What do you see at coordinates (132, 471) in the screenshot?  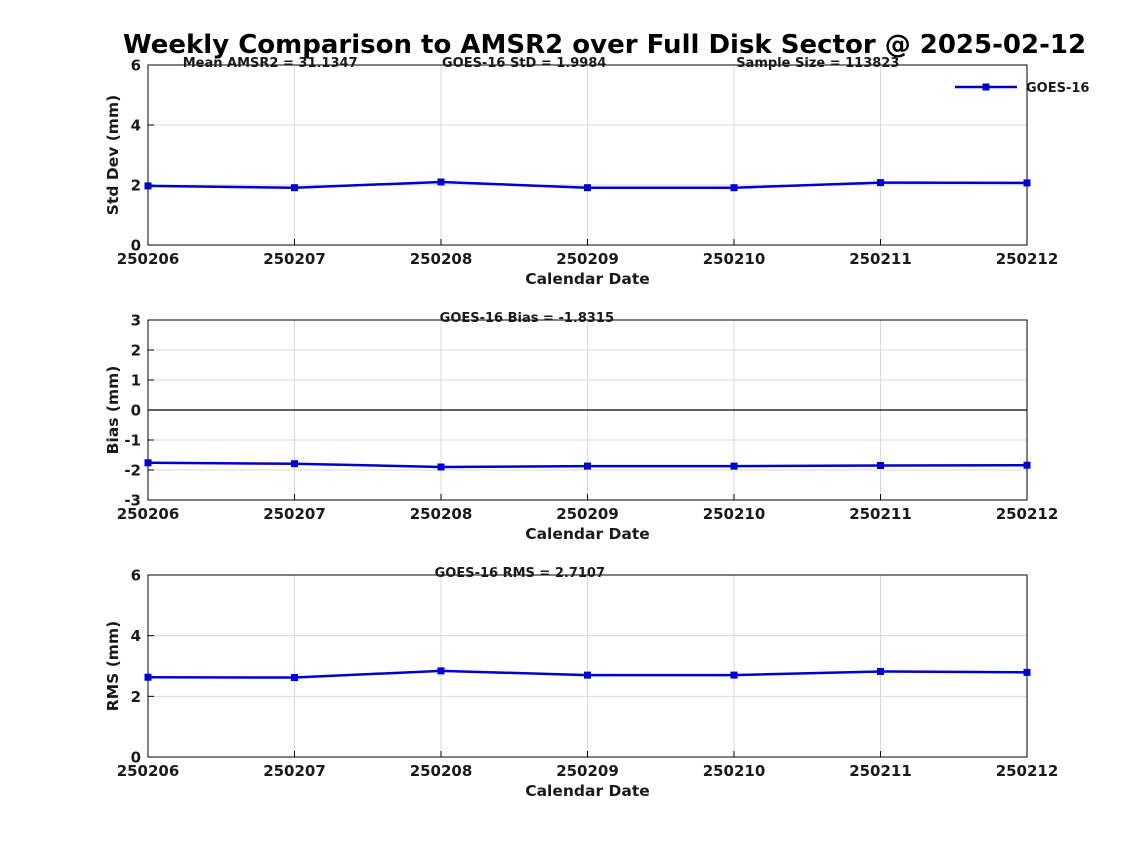 I see `y-tick-label: -2` at bounding box center [132, 471].